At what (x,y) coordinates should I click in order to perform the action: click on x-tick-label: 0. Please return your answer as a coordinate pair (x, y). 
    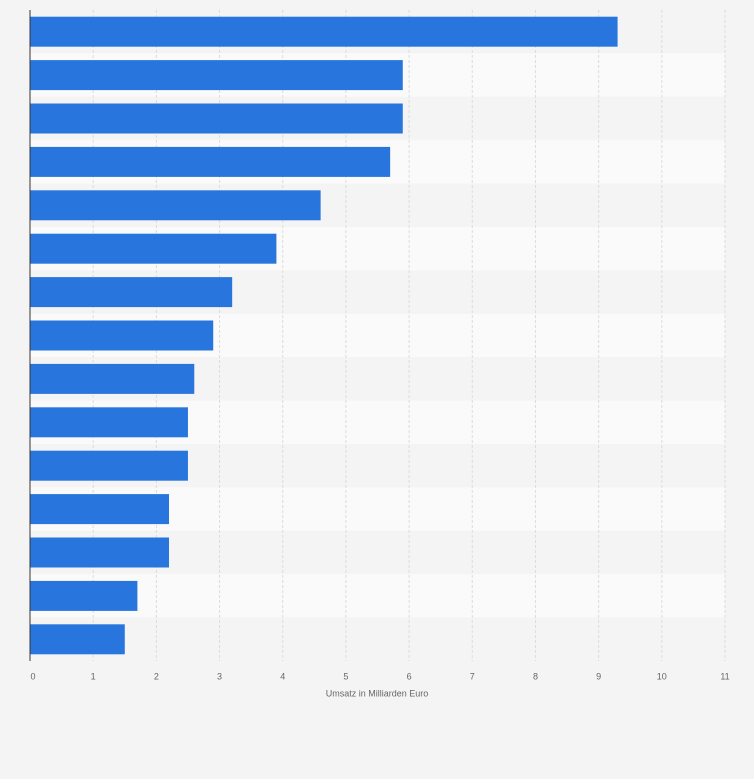
    Looking at the image, I should click on (32, 676).